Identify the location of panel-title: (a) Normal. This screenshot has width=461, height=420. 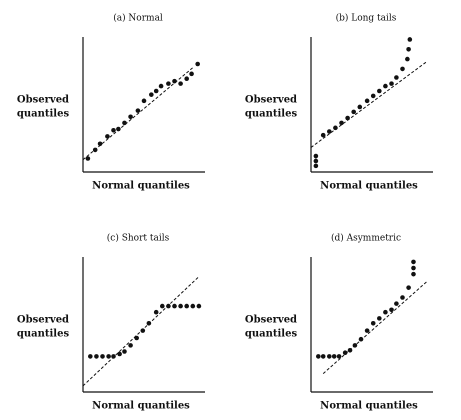
(138, 18).